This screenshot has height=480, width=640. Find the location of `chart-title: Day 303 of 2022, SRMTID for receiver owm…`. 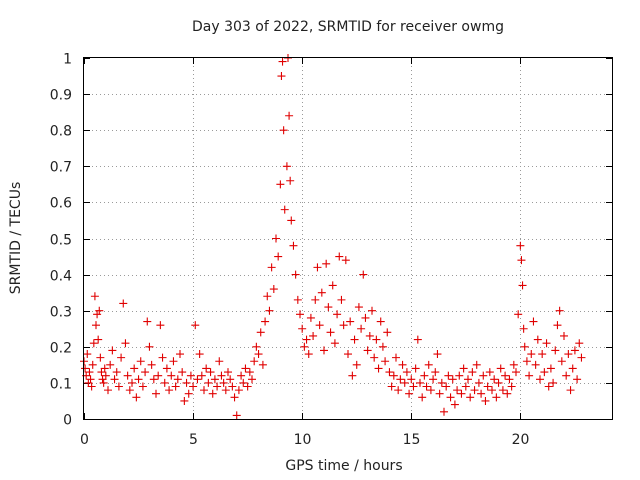

chart-title: Day 303 of 2022, SRMTID for receiver owm… is located at coordinates (348, 27).